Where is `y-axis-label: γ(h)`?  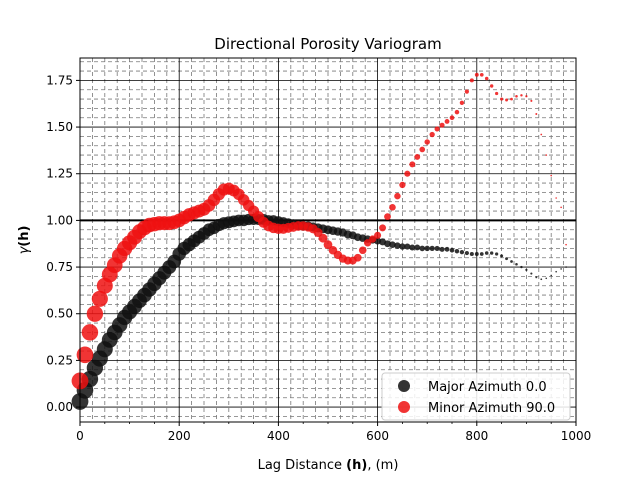
y-axis-label: γ(h) is located at coordinates (24, 240).